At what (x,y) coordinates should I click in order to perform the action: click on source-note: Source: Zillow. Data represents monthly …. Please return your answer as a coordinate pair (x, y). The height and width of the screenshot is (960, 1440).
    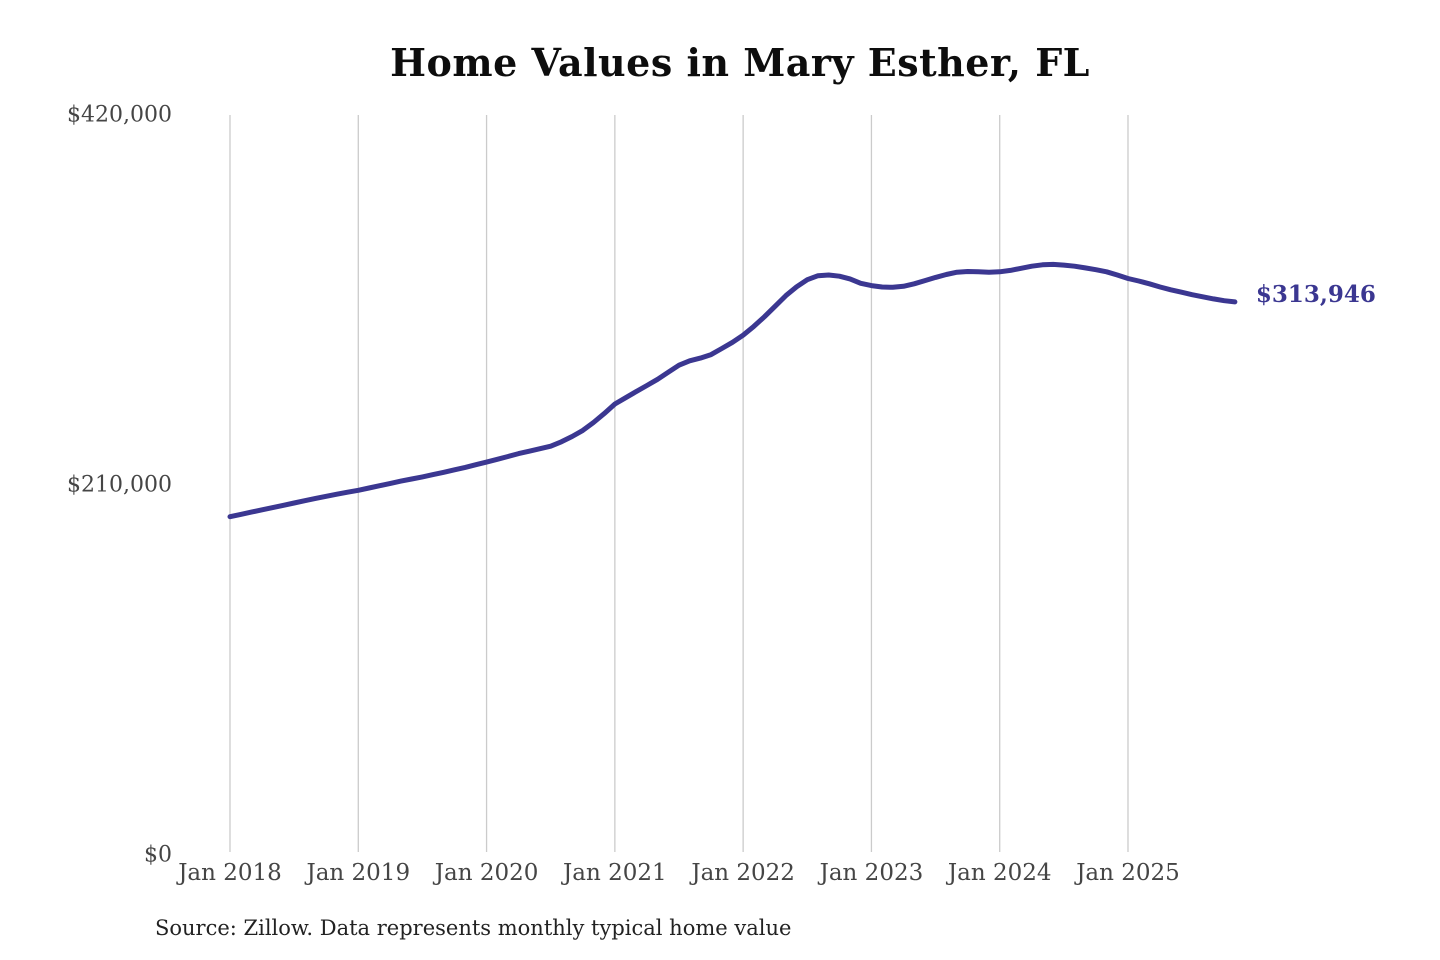
    Looking at the image, I should click on (473, 928).